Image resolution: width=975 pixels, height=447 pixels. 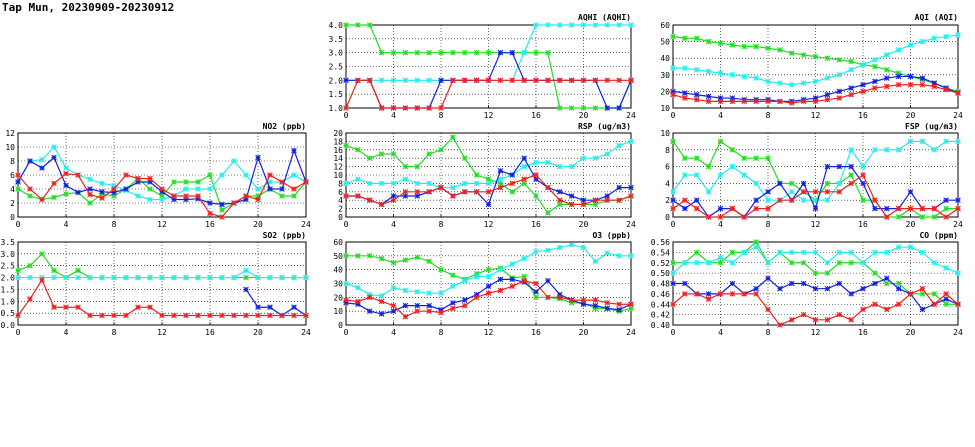 What do you see at coordinates (863, 224) in the screenshot?
I see `fsp-xtick-label: 16` at bounding box center [863, 224].